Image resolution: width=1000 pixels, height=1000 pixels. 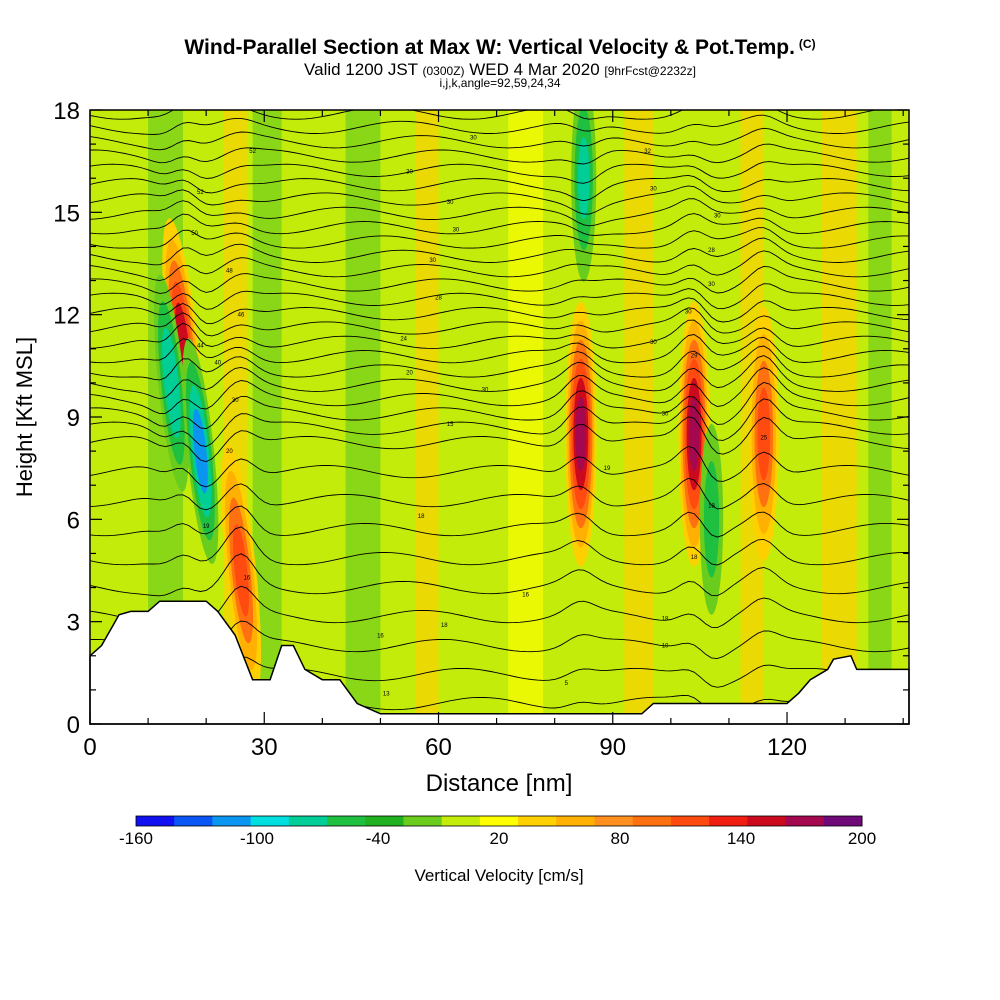 What do you see at coordinates (194, 234) in the screenshot?
I see `contour-label: 50` at bounding box center [194, 234].